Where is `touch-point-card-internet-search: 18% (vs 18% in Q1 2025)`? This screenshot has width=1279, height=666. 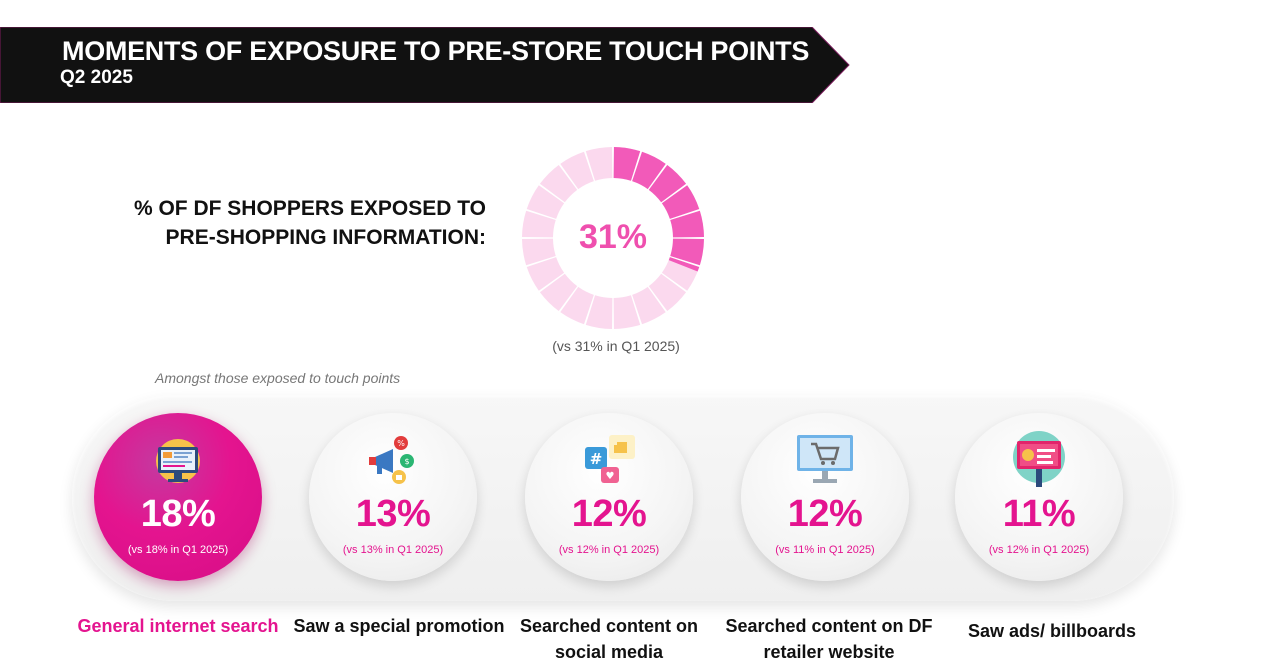
touch-point-card-internet-search: 18% (vs 18% in Q1 2025) is located at coordinates (178, 497).